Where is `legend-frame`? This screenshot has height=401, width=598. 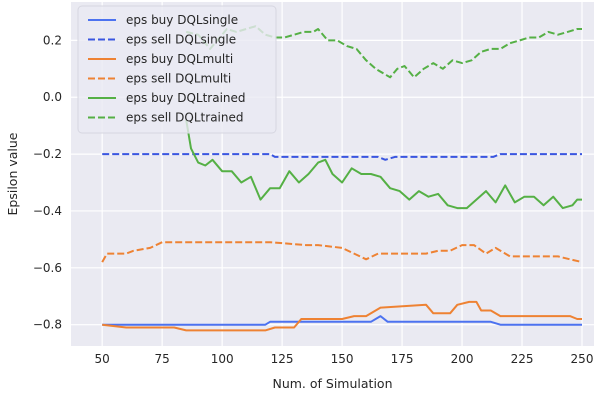
legend-frame is located at coordinates (177, 69).